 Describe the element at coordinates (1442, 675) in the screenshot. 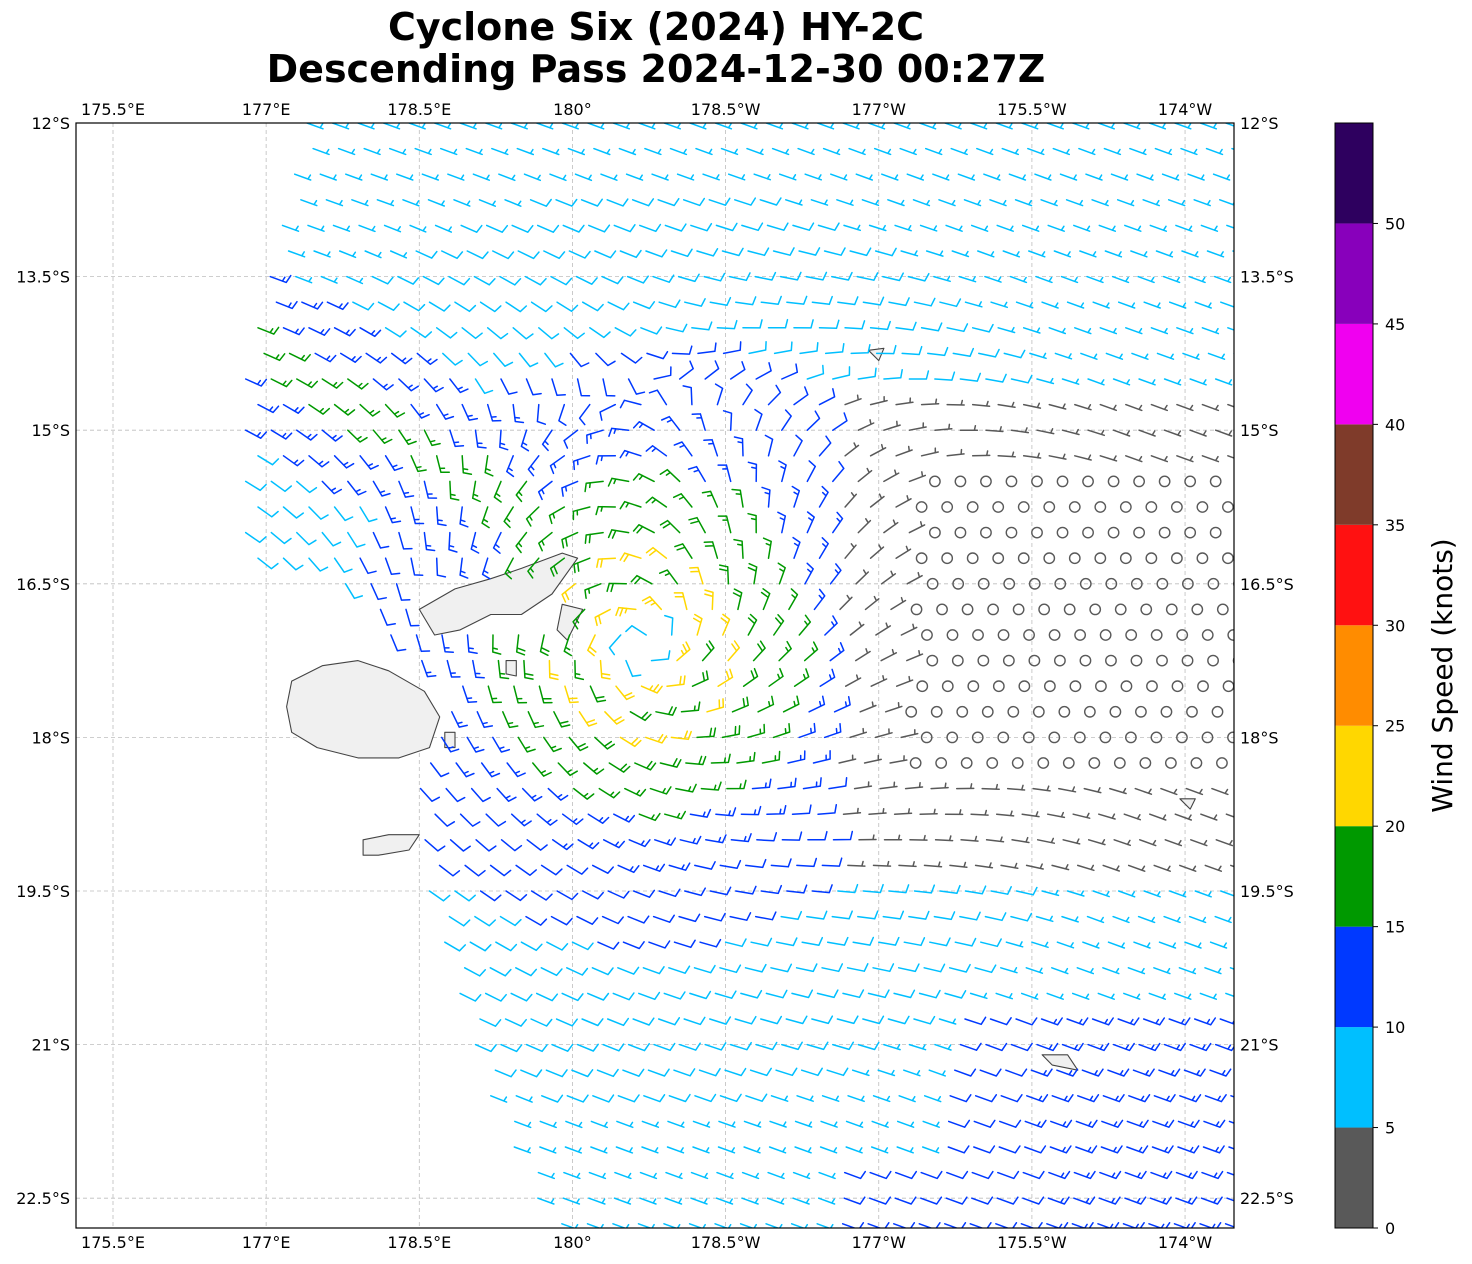

I see `colorbar-label: Wind Speed (knots)` at that location.